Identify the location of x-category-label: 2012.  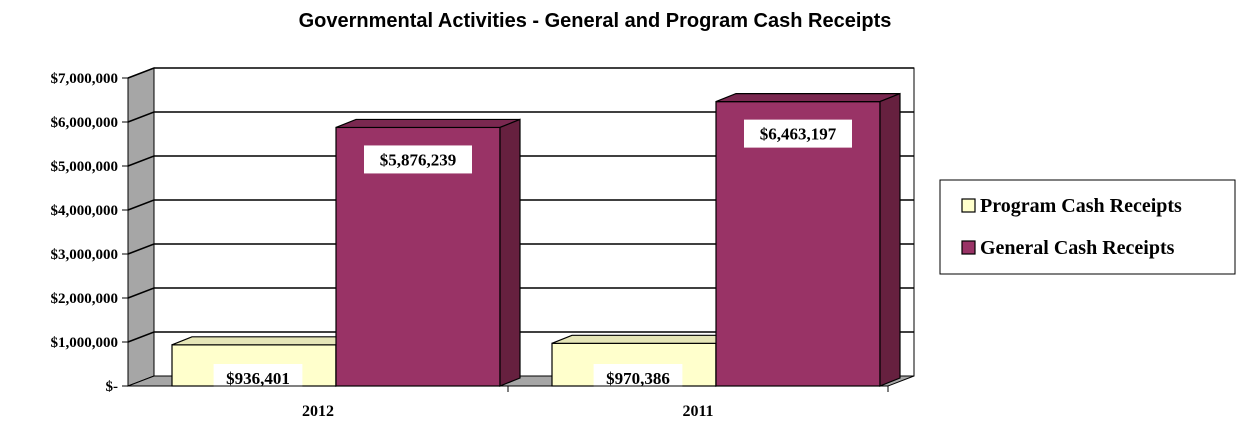
(318, 411).